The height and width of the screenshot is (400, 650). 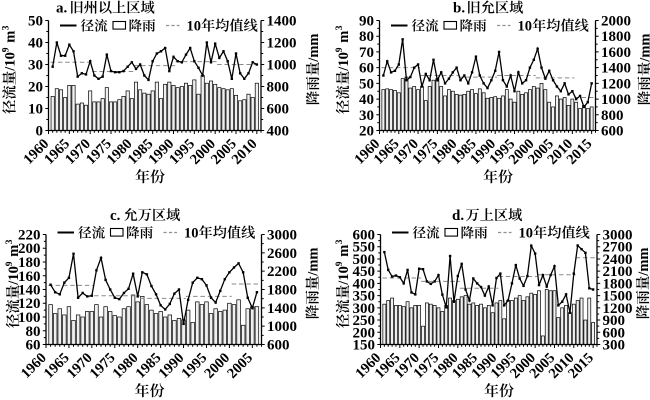 I want to click on svg-text: 1600, so click(x=616, y=53).